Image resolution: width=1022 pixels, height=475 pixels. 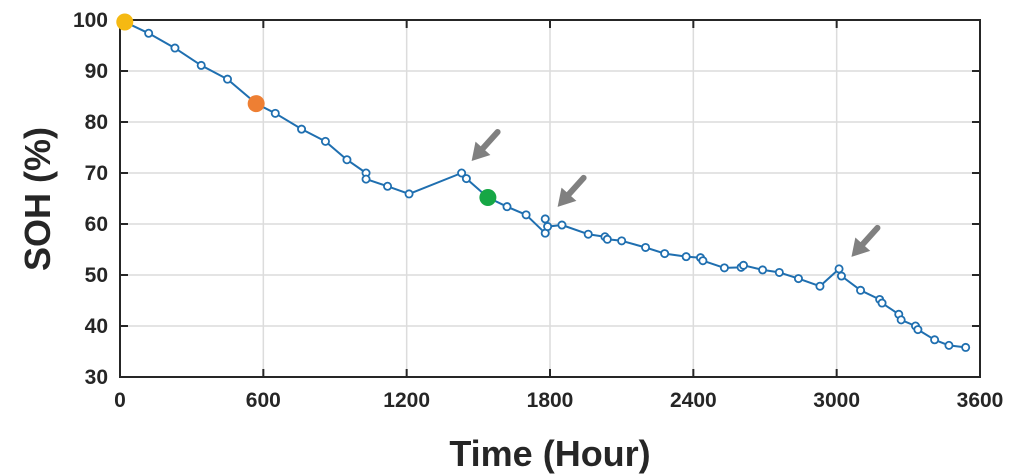 What do you see at coordinates (406, 400) in the screenshot?
I see `x-tick-label: 1200` at bounding box center [406, 400].